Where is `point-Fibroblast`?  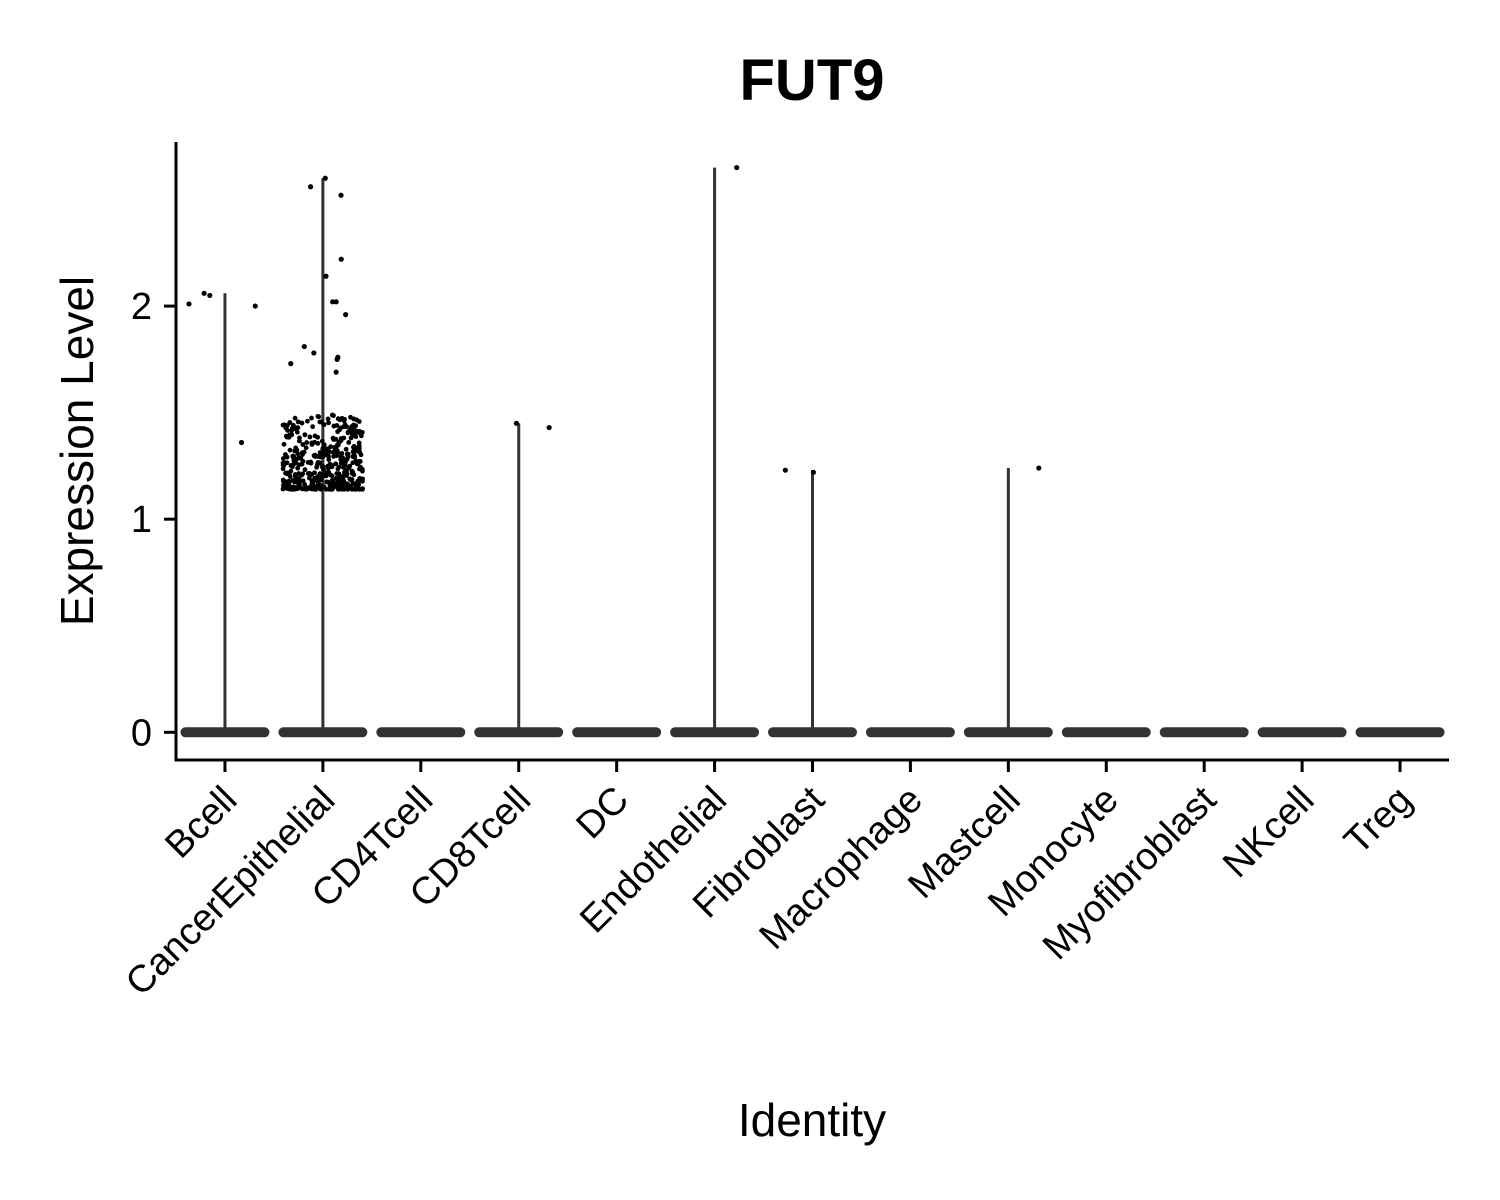
point-Fibroblast is located at coordinates (785, 470).